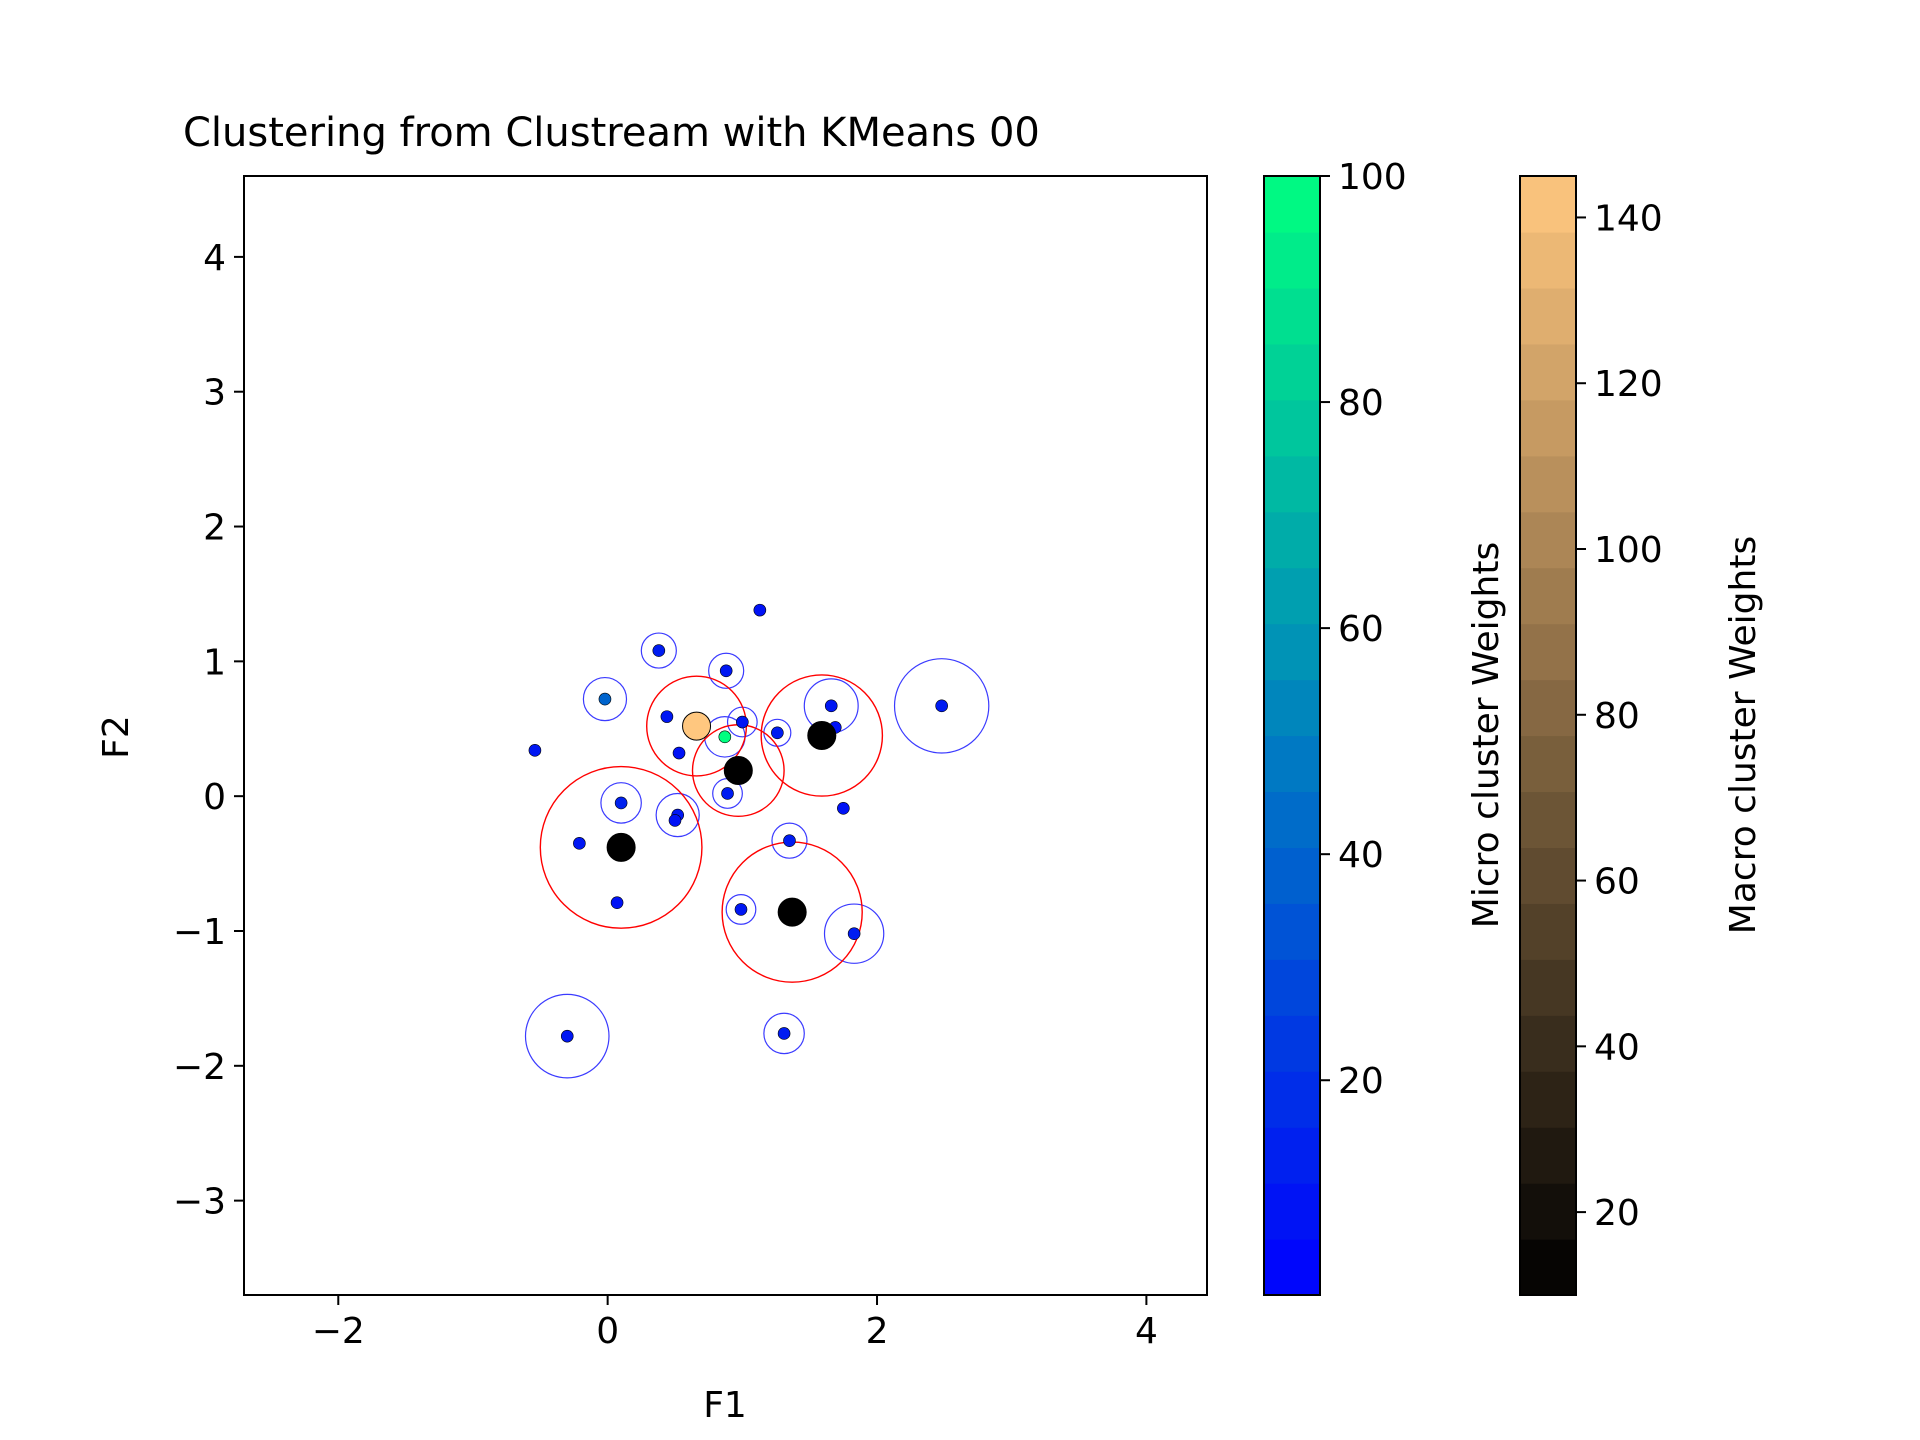  Describe the element at coordinates (338, 1331) in the screenshot. I see `x-tick-label: −2` at that location.